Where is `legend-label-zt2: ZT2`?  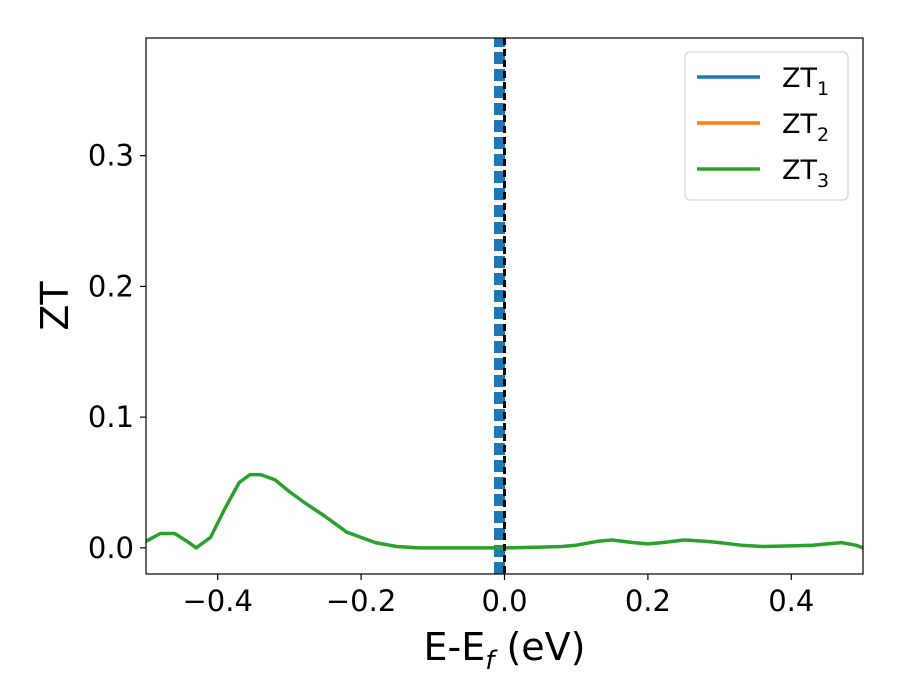 legend-label-zt2: ZT2 is located at coordinates (805, 127).